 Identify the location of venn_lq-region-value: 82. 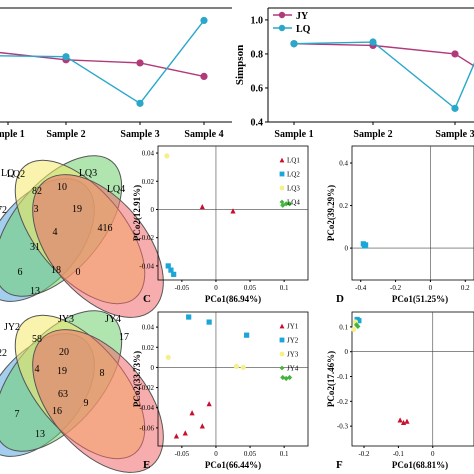
(37, 191).